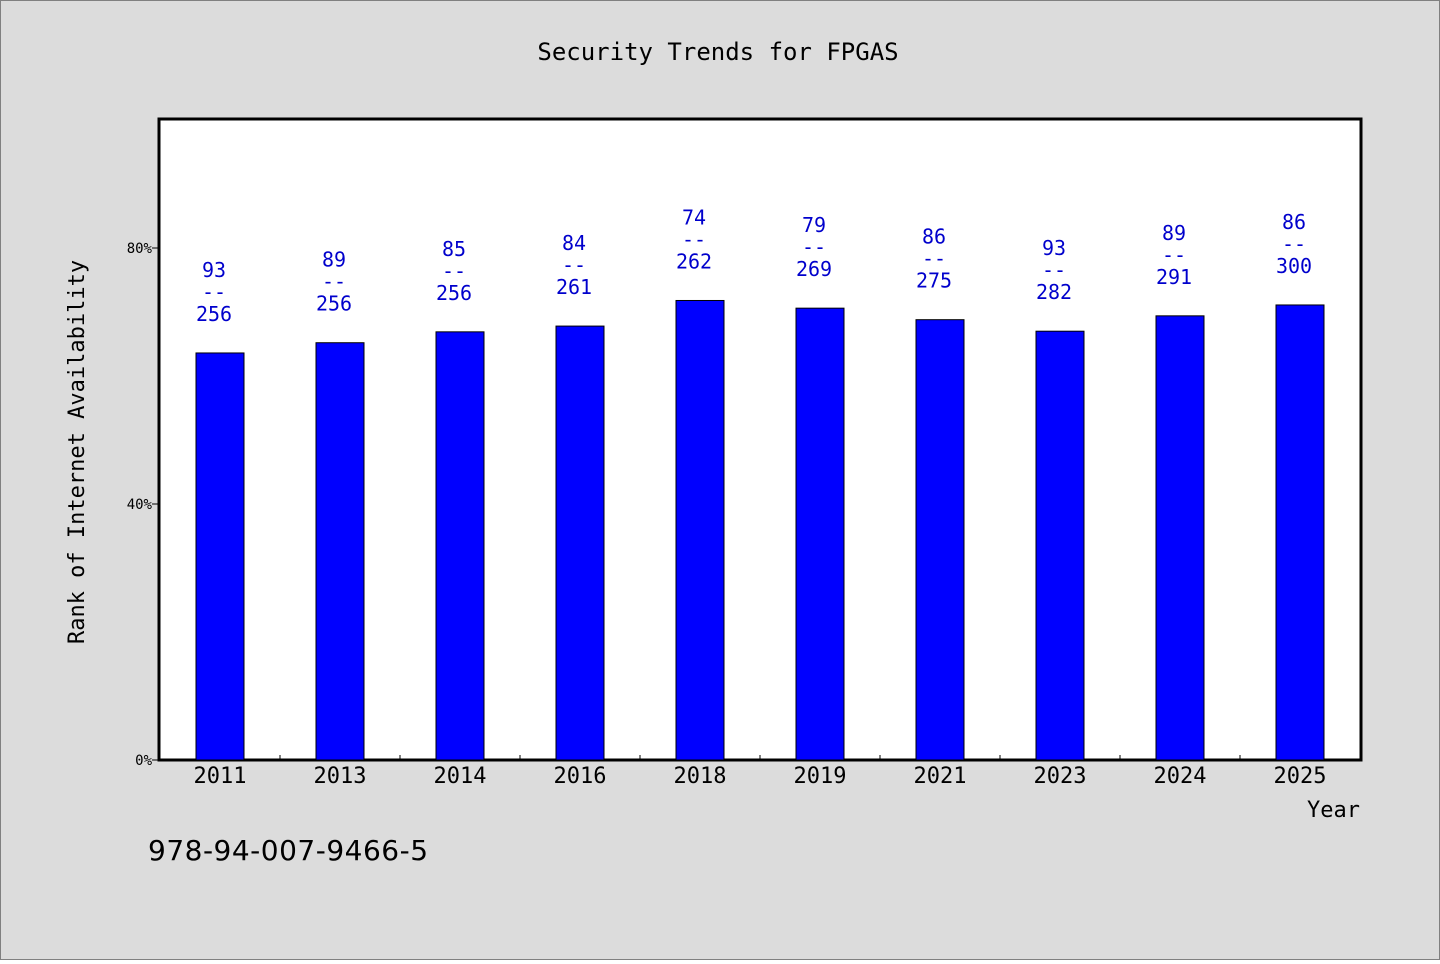  Describe the element at coordinates (1054, 292) in the screenshot. I see `bar-data-label: 282` at that location.